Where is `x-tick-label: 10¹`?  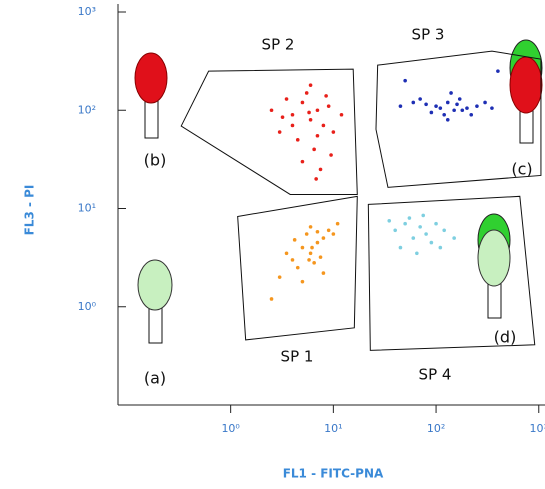
x-tick-label: 10¹ is located at coordinates (333, 428).